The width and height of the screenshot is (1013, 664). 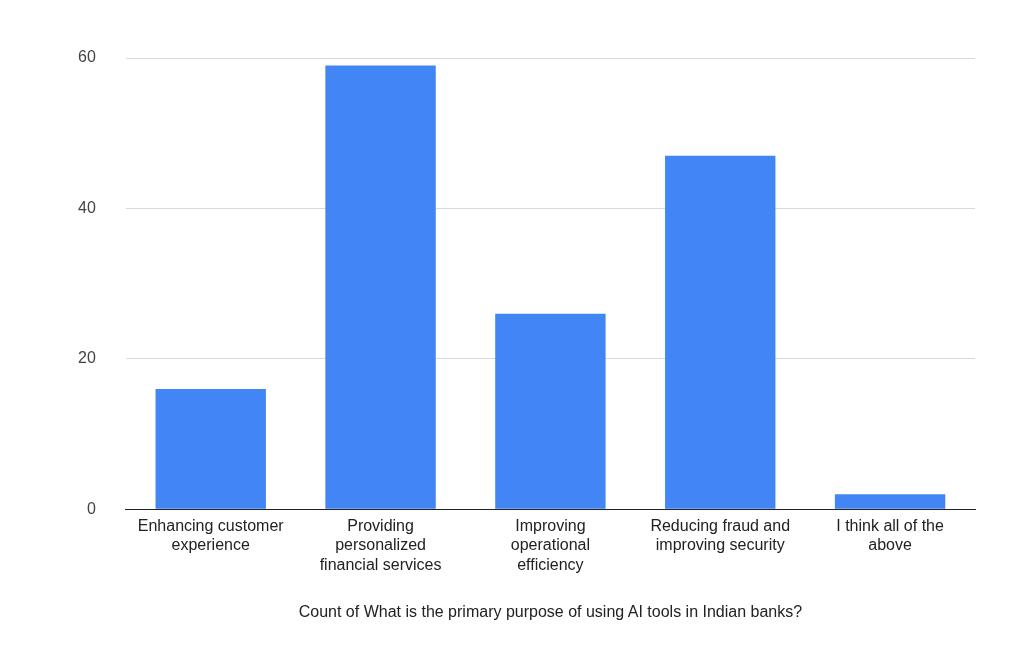 I want to click on x-tick-label: Improving operational efficiency, so click(x=550, y=545).